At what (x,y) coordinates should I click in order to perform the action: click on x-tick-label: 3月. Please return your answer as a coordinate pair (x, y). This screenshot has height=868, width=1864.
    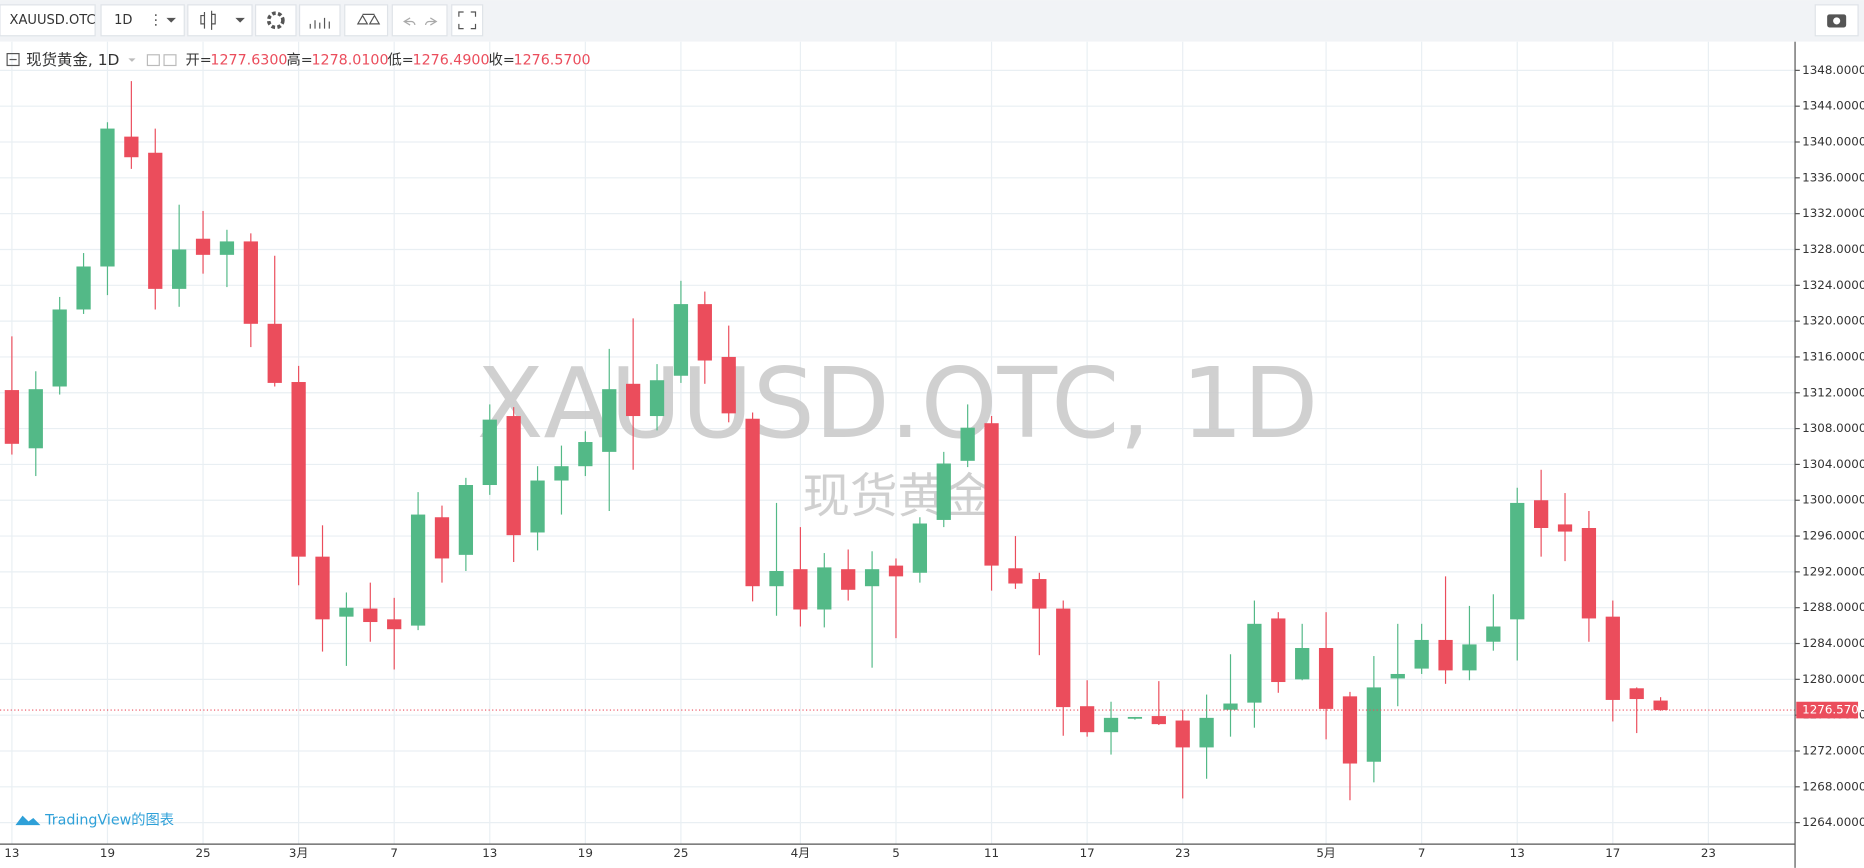
    Looking at the image, I should click on (298, 853).